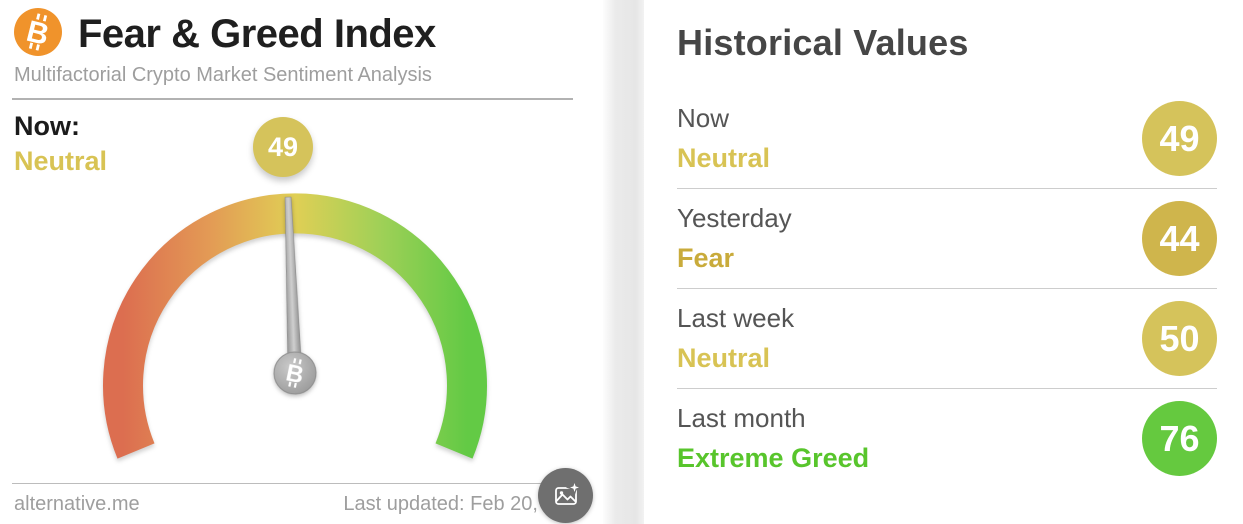 Image resolution: width=1243 pixels, height=524 pixels. I want to click on gauge-value-badge: 49, so click(283, 147).